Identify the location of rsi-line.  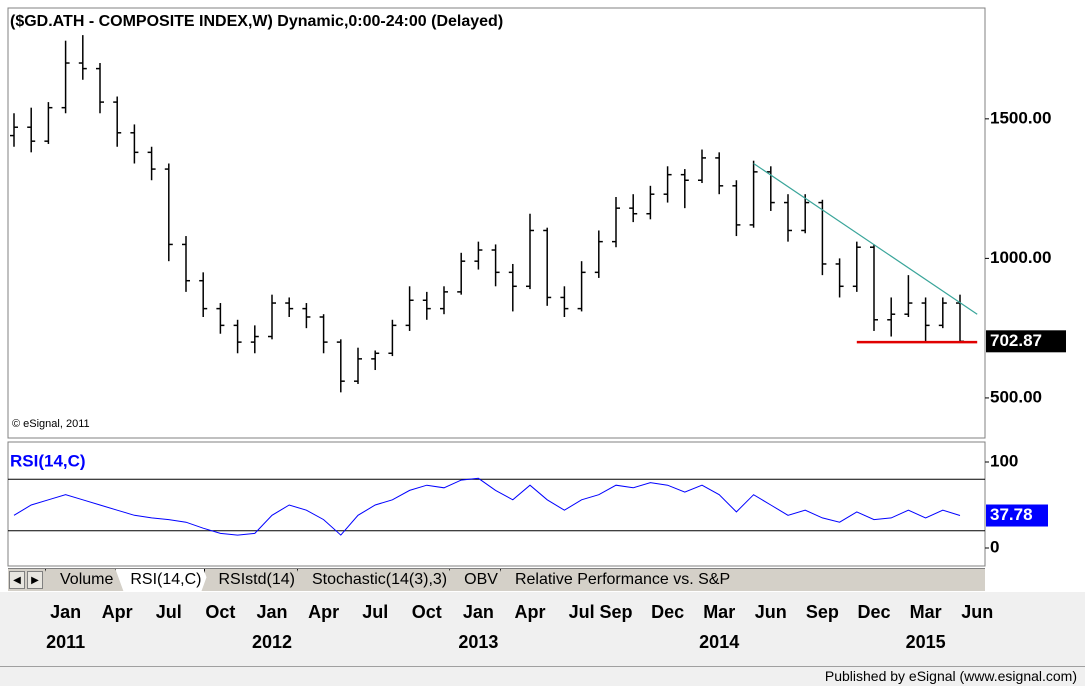
(487, 506).